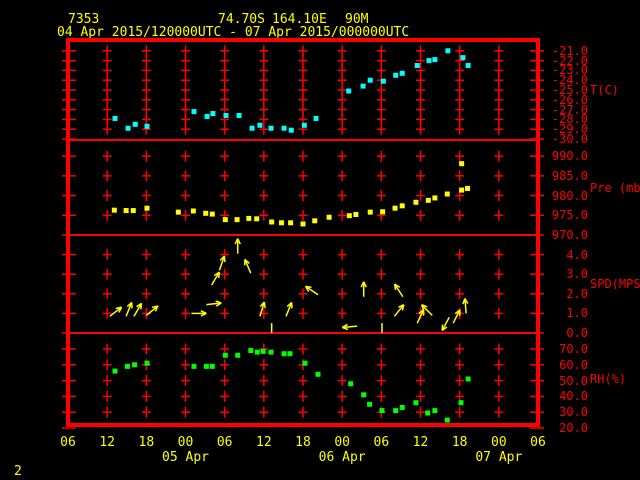 This screenshot has height=480, width=640. I want to click on date-label: 07 Apr, so click(499, 457).